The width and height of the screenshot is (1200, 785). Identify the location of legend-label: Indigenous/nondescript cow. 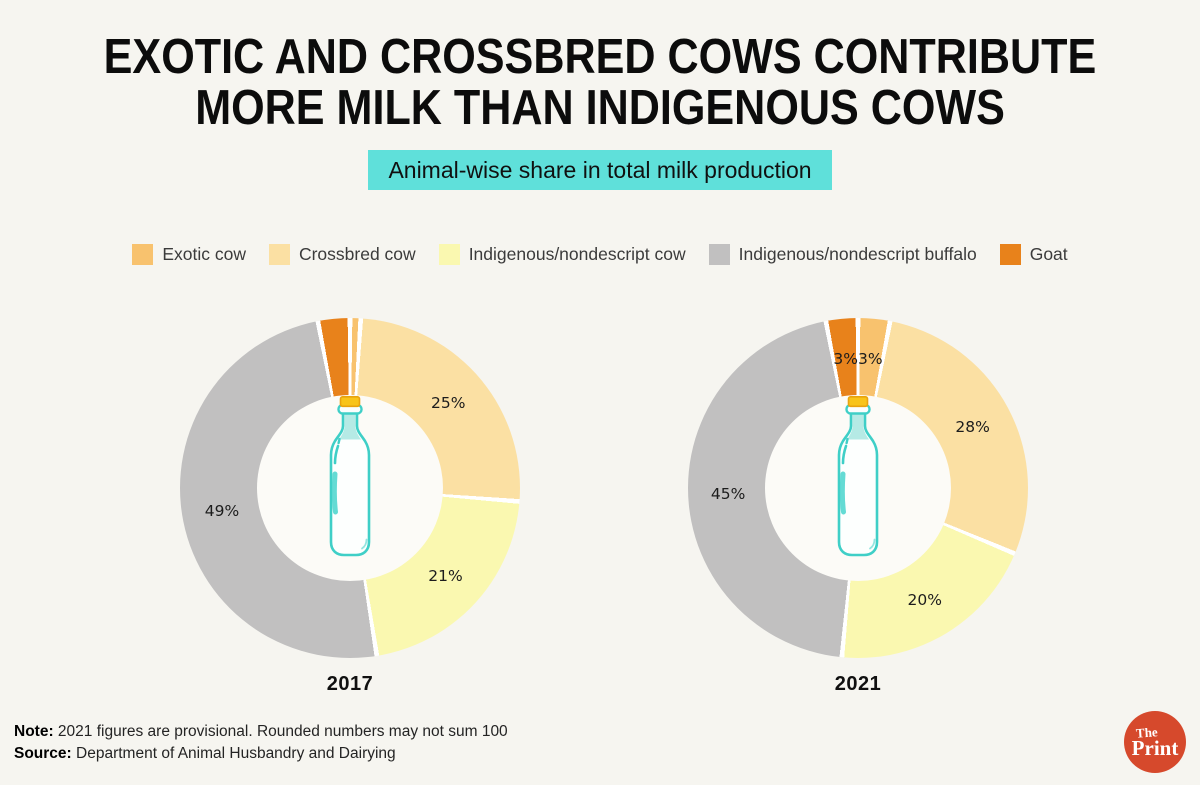
(577, 254).